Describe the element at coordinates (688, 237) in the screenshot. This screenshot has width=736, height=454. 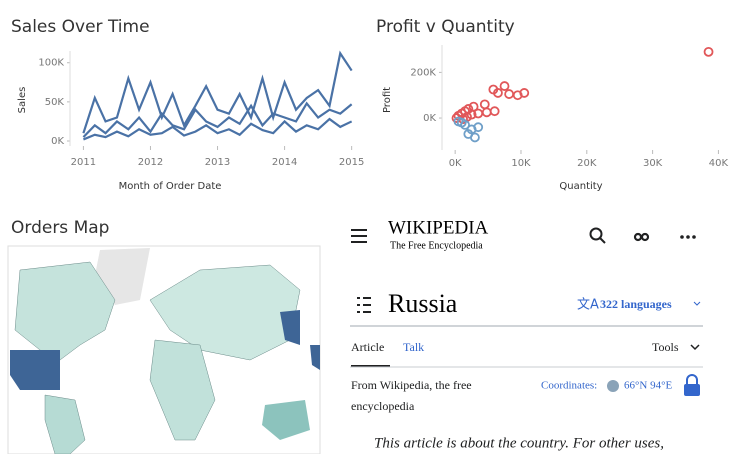
I see `more-icon` at that location.